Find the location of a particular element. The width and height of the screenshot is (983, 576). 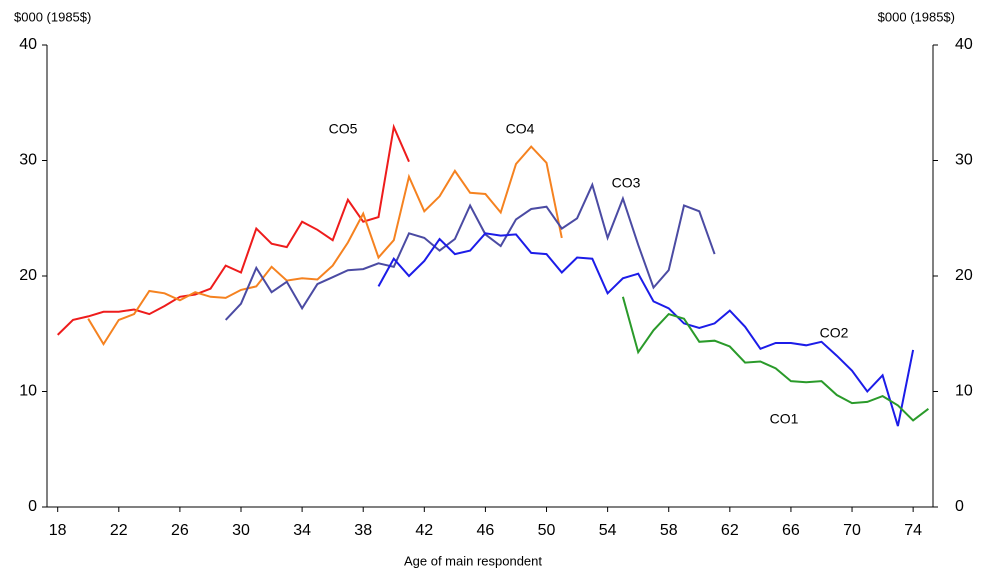

x-tick-label: 18 is located at coordinates (58, 530).